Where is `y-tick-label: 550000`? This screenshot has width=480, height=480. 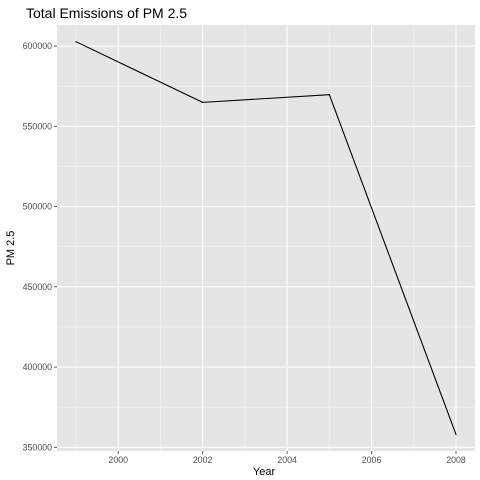 y-tick-label: 550000 is located at coordinates (37, 126).